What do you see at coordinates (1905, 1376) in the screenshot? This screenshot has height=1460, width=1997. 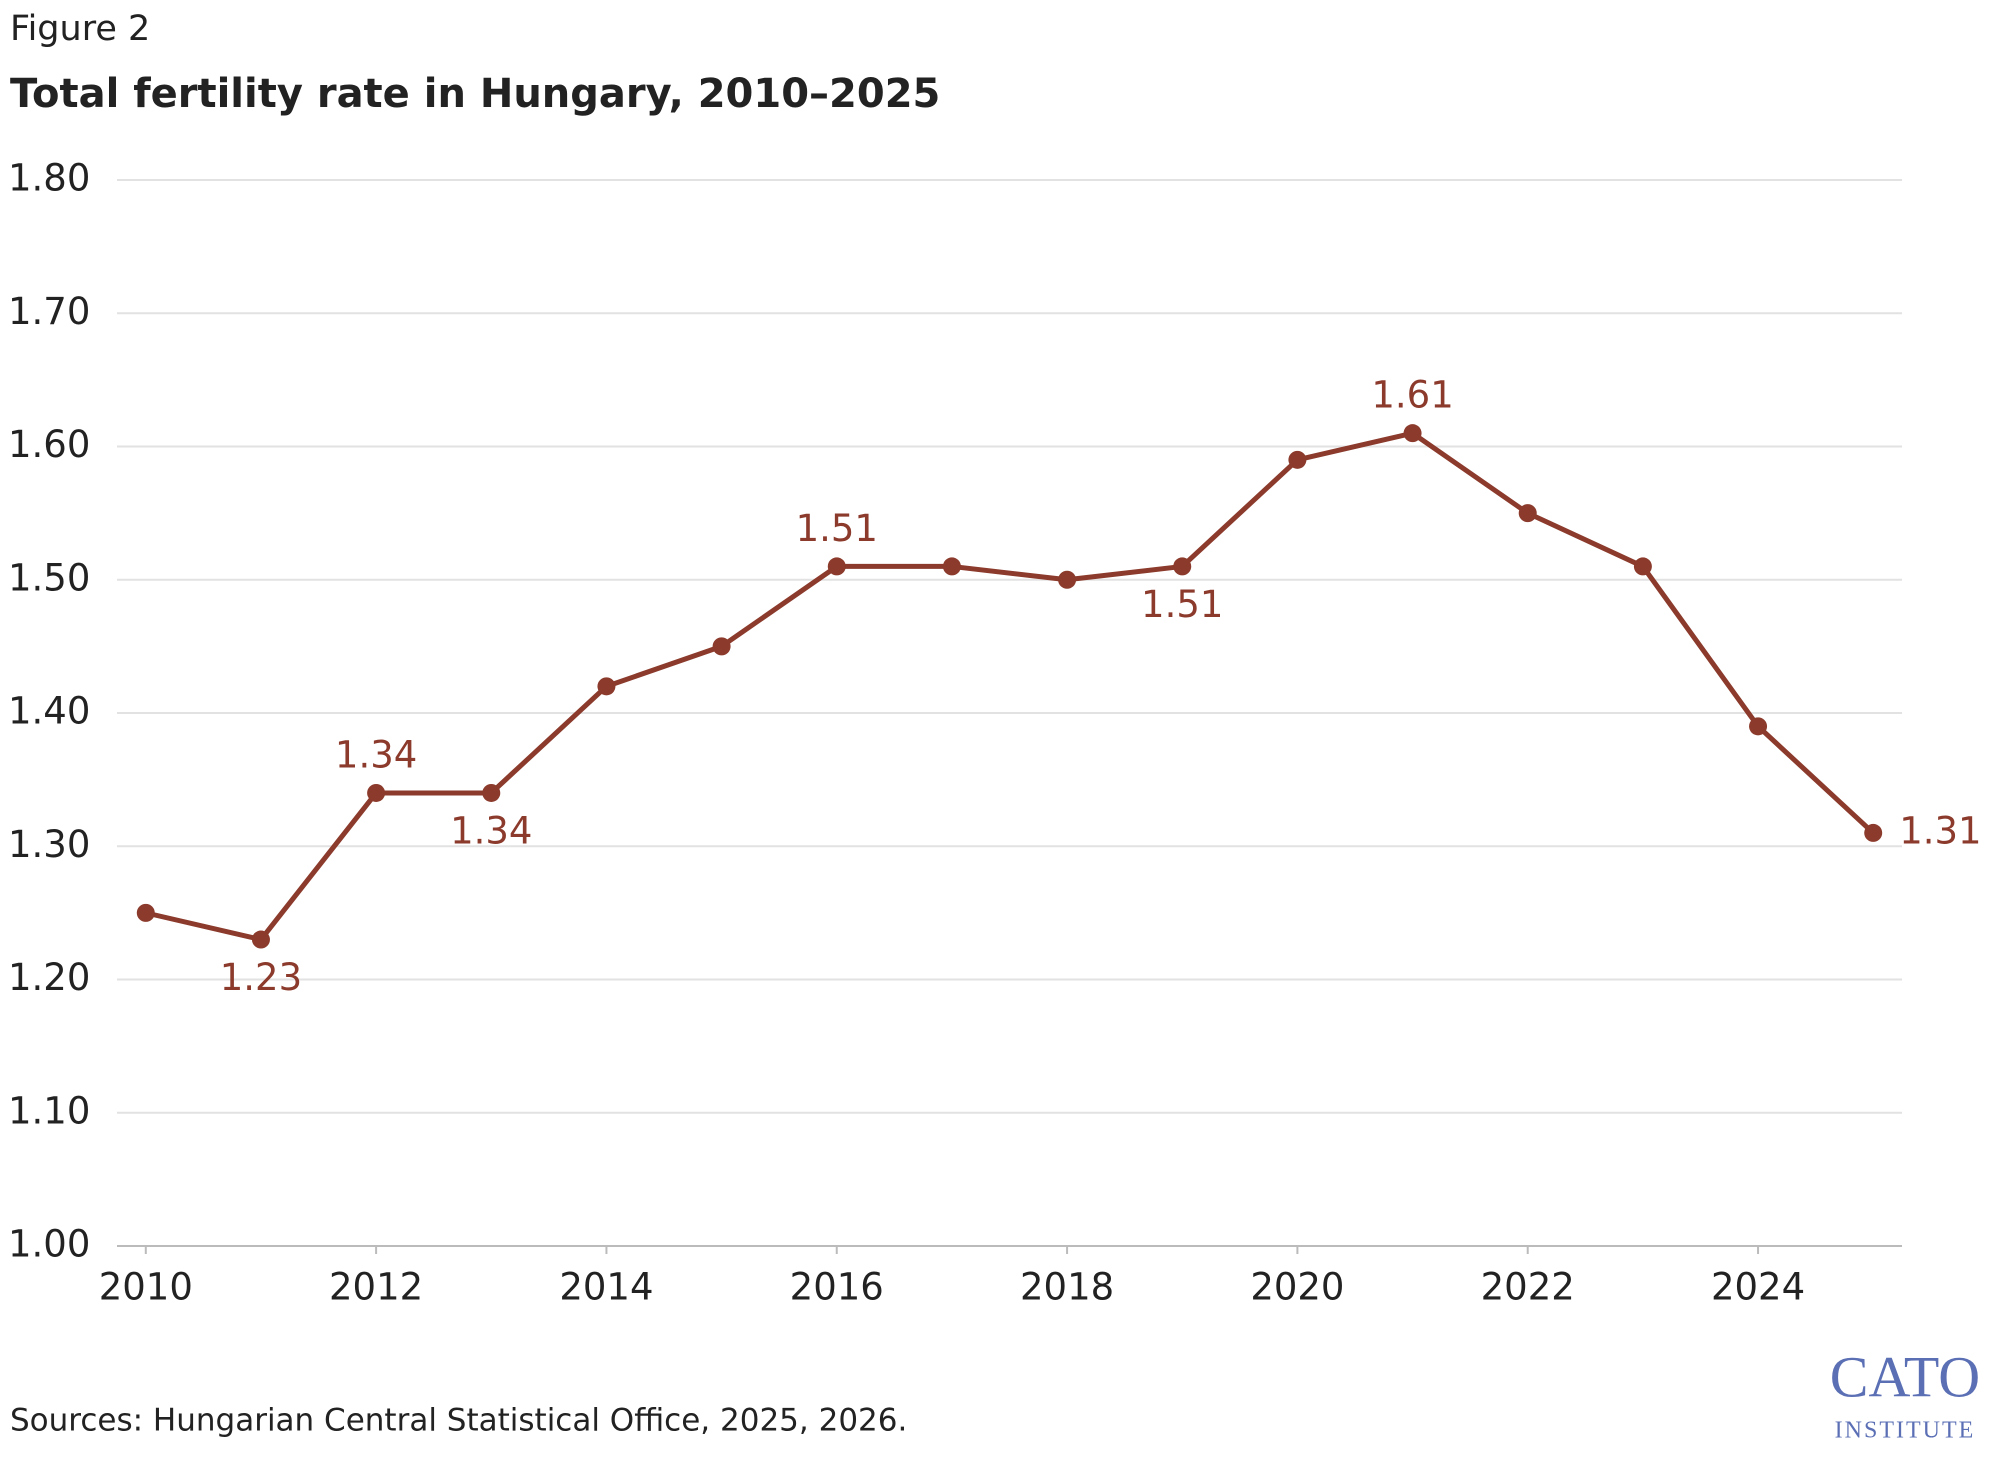 I see `logo: CATO` at bounding box center [1905, 1376].